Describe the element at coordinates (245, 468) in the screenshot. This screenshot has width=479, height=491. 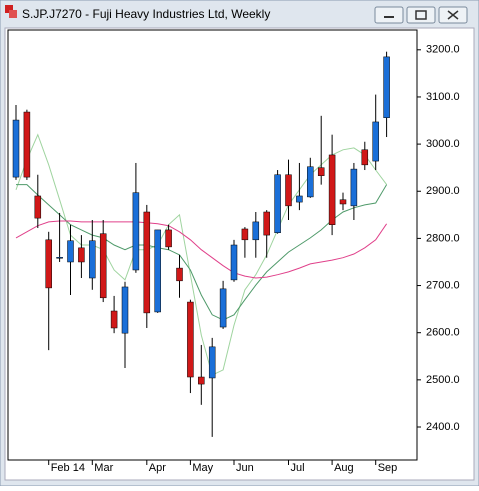
I see `x-tick-label: Jun` at that location.